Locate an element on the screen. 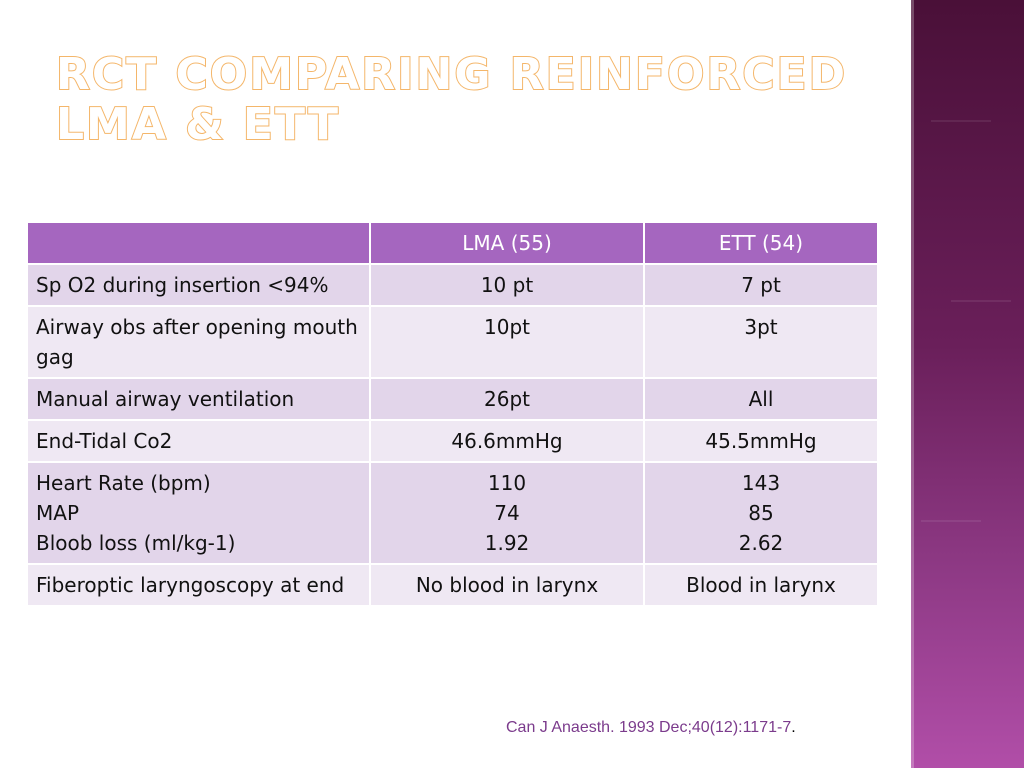 The height and width of the screenshot is (768, 1024). row-label-cell: Fiberoptic laryngoscopy at end is located at coordinates (198, 585).